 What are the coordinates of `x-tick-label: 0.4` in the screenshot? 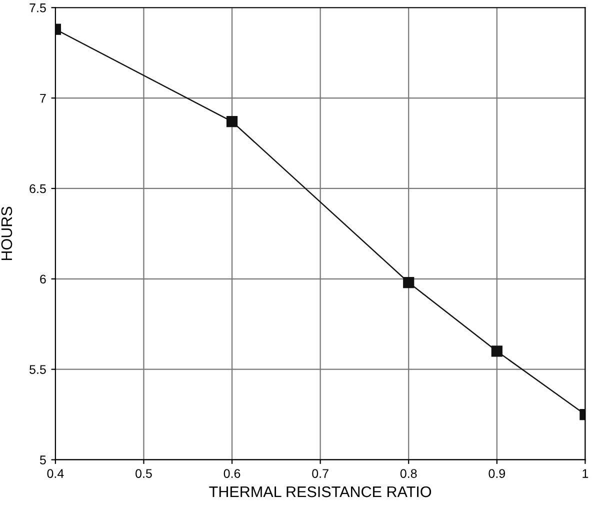 It's located at (55, 473).